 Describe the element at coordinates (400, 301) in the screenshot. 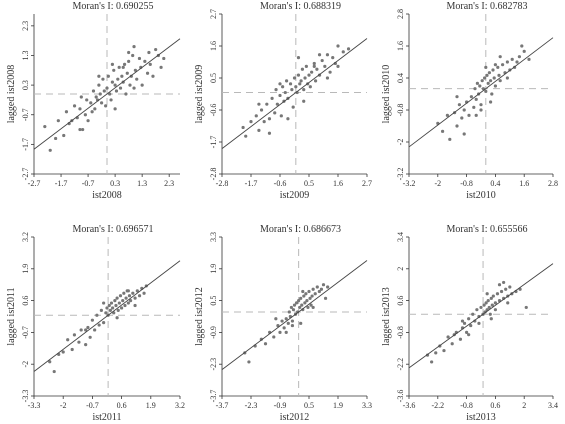

I see `y-tick-label: 0.6` at that location.